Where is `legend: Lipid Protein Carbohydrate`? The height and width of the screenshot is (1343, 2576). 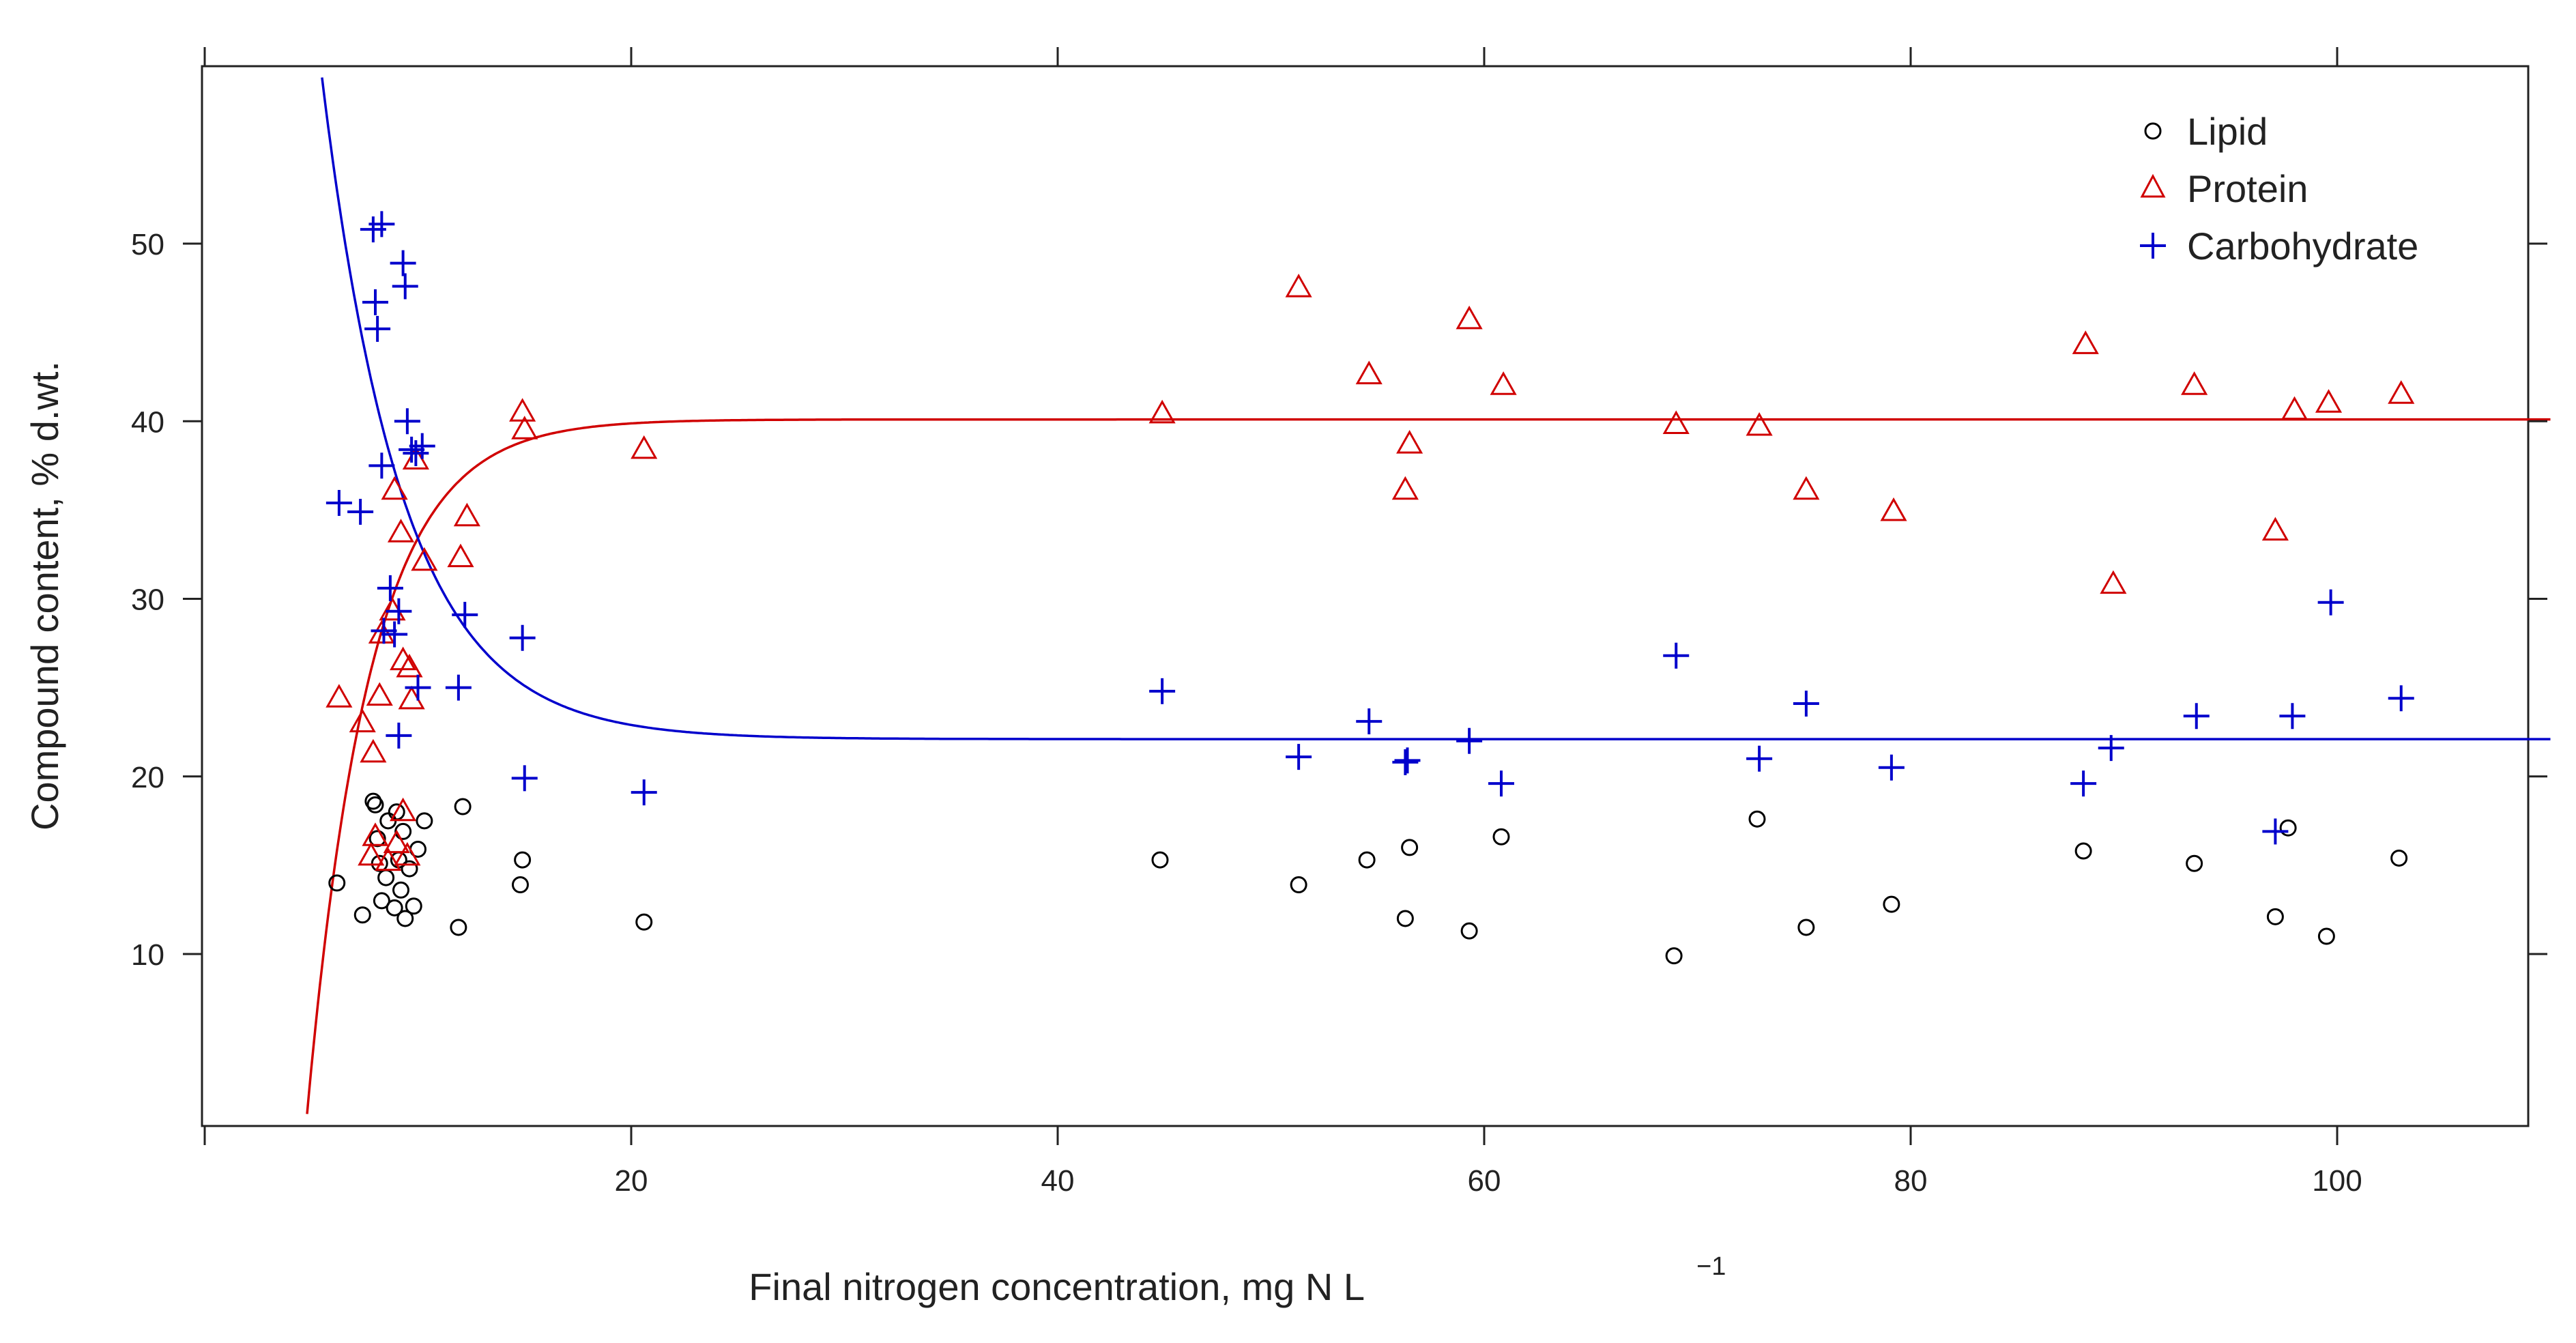
legend: Lipid Protein Carbohydrate is located at coordinates (2279, 189).